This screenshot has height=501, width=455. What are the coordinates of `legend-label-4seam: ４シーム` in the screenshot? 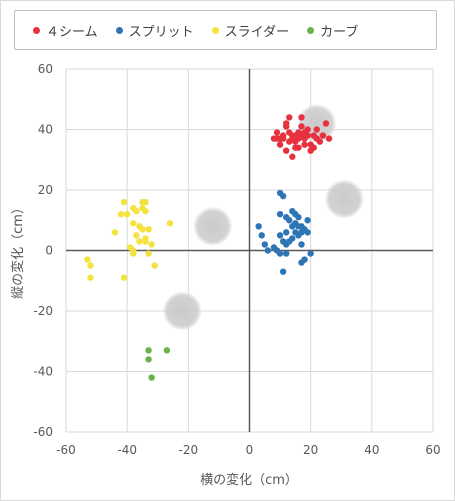 It's located at (72, 32).